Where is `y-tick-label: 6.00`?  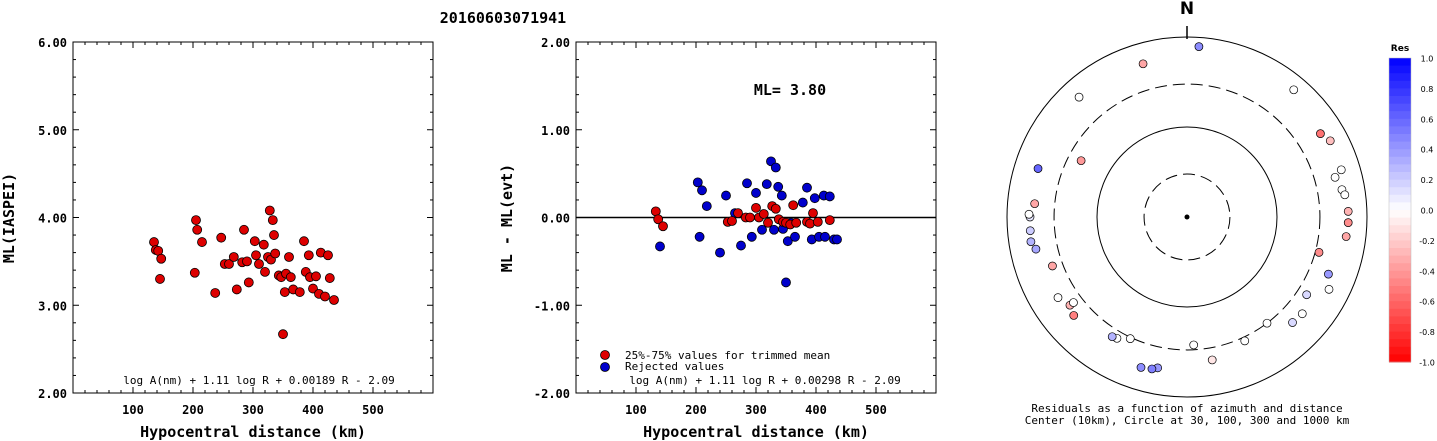 y-tick-label: 6.00 is located at coordinates (52, 43).